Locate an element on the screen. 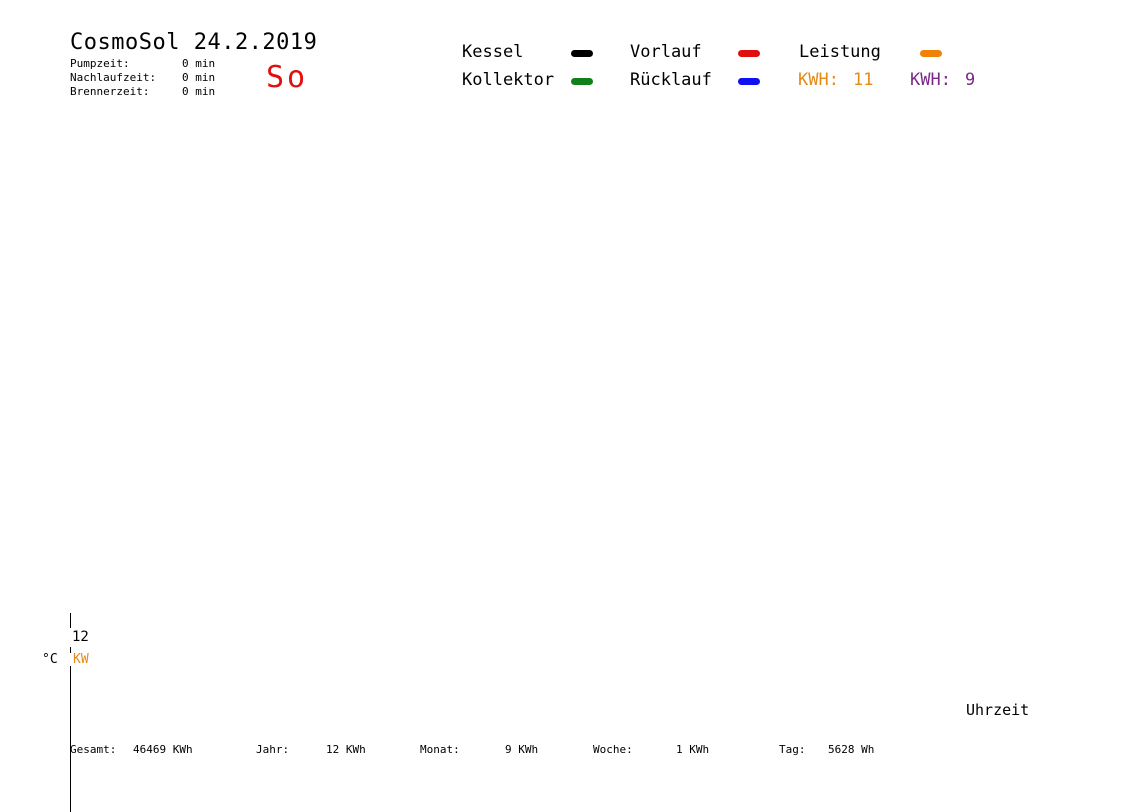 The image size is (1148, 812). legend-label-kessel: Kessel is located at coordinates (493, 52).